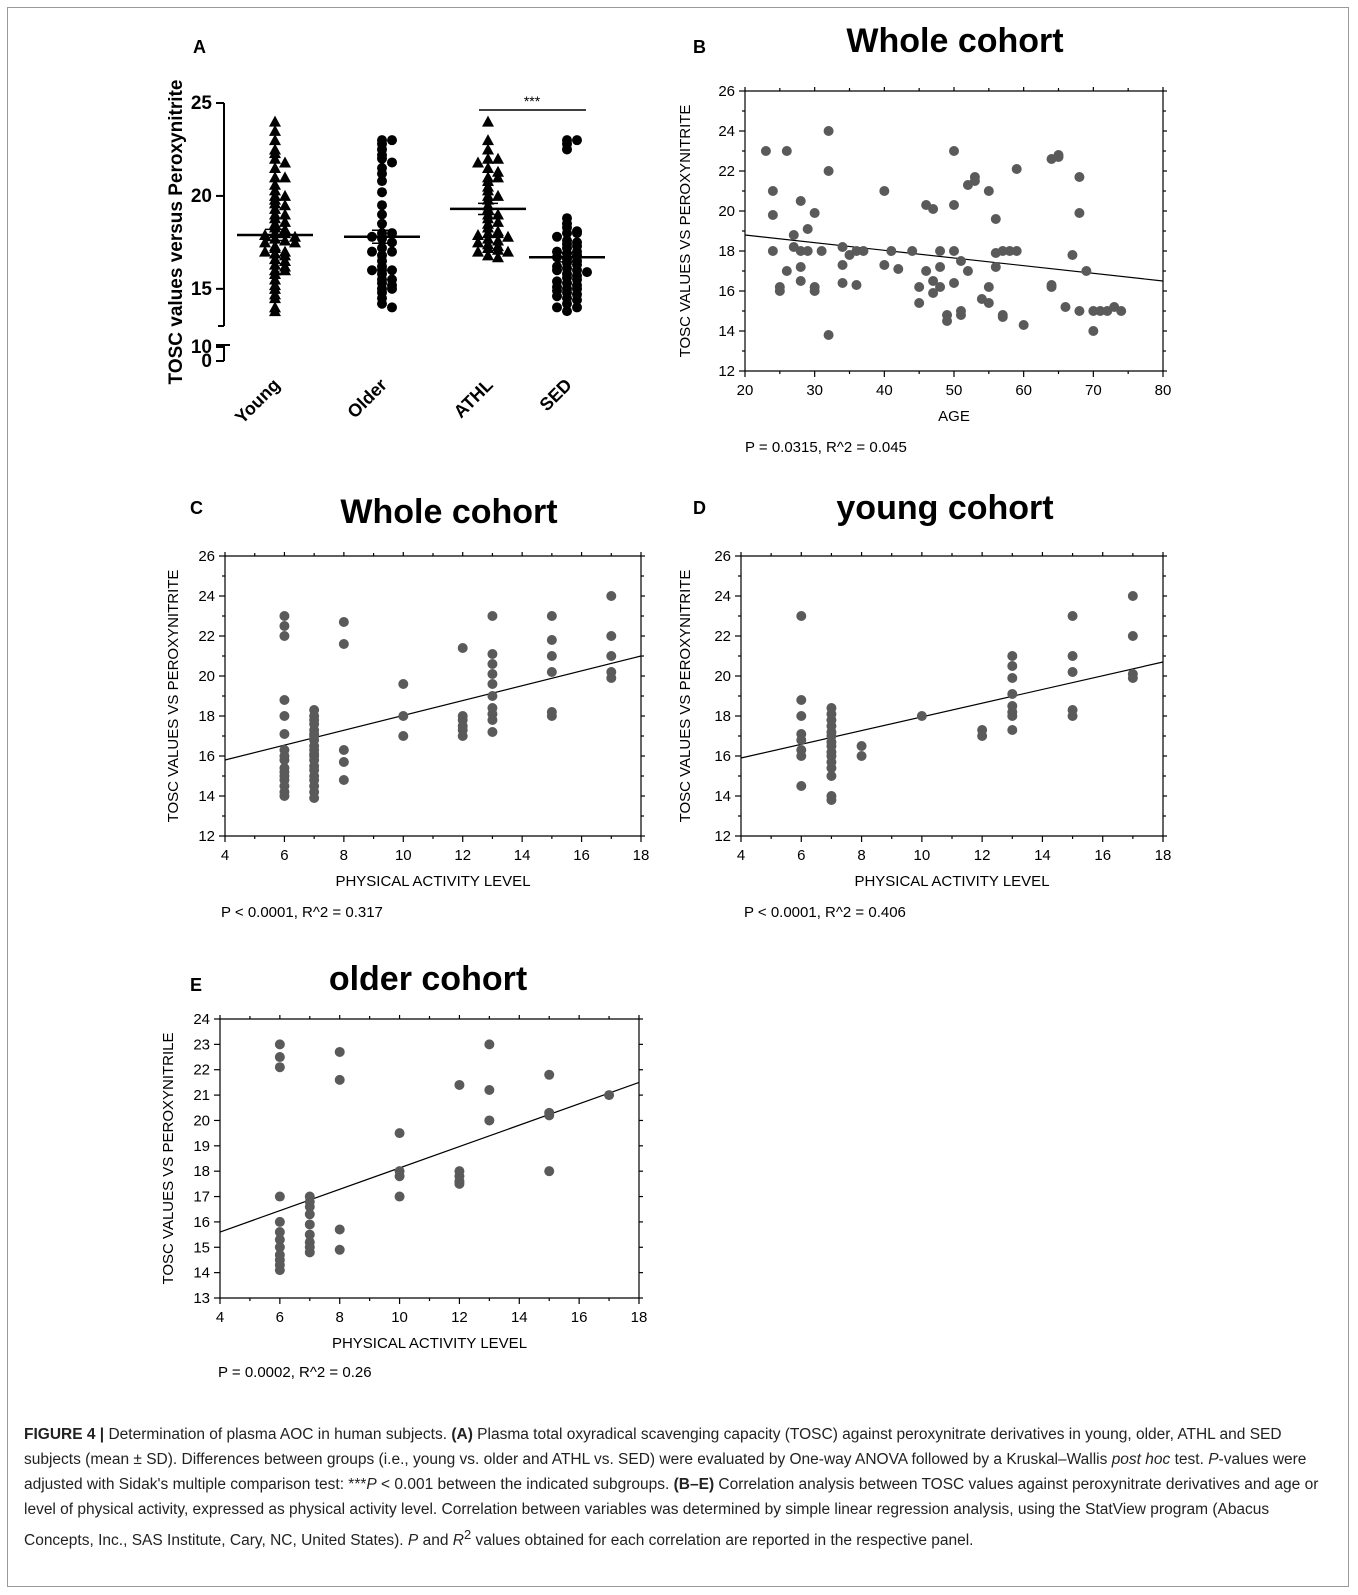 The image size is (1358, 1595). What do you see at coordinates (726, 371) in the screenshot?
I see `y-tick-label: 12` at bounding box center [726, 371].